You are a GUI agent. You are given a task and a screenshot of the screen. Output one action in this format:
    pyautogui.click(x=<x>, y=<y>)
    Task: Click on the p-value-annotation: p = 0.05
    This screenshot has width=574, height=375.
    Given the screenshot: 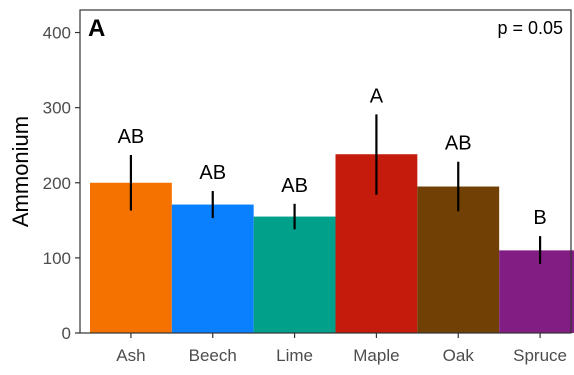 What is the action you would take?
    pyautogui.click(x=530, y=28)
    